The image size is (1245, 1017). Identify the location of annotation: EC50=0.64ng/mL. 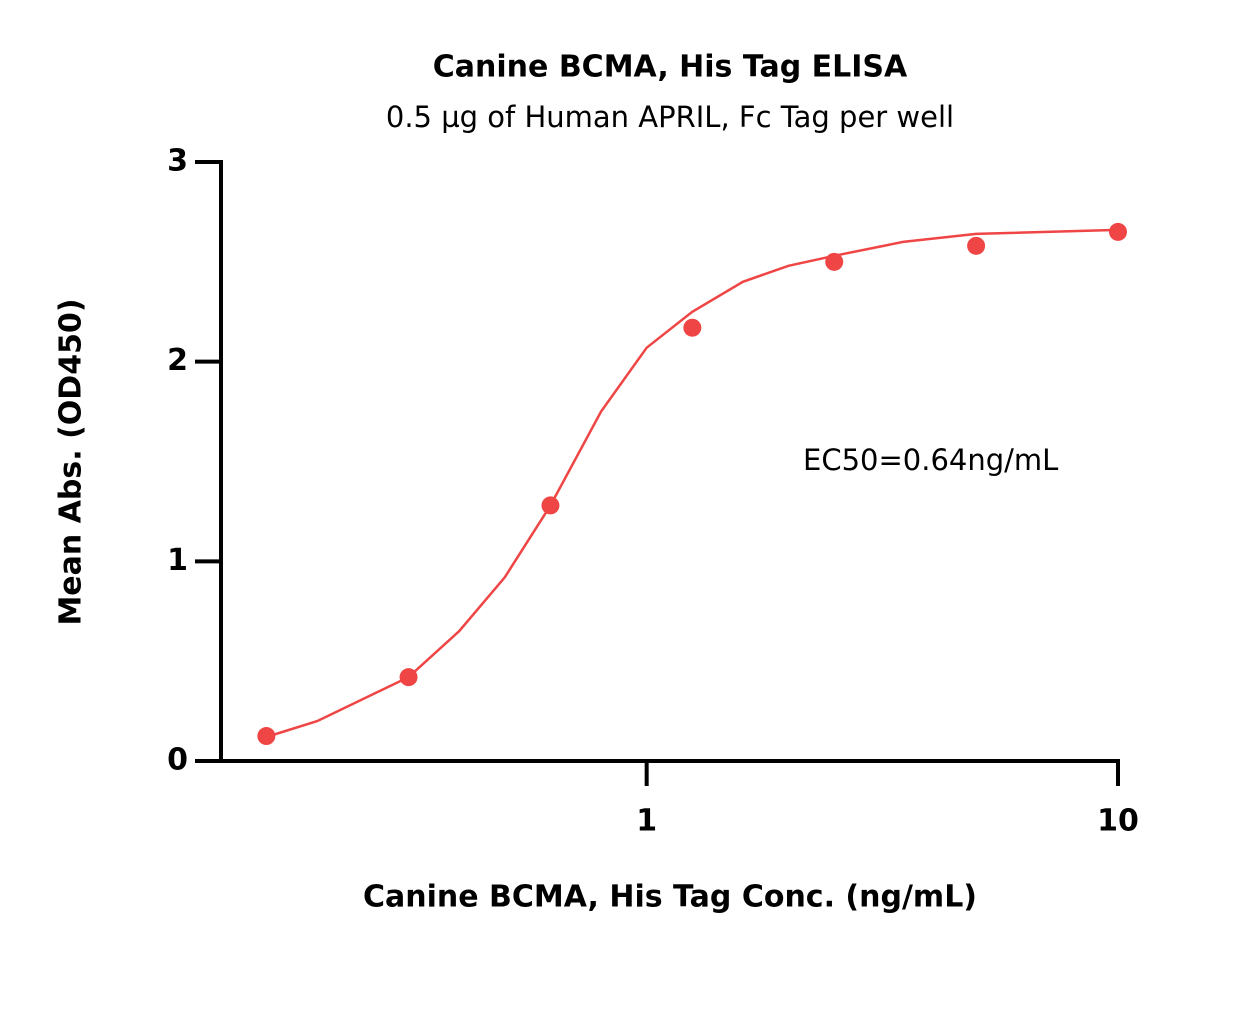
(930, 460).